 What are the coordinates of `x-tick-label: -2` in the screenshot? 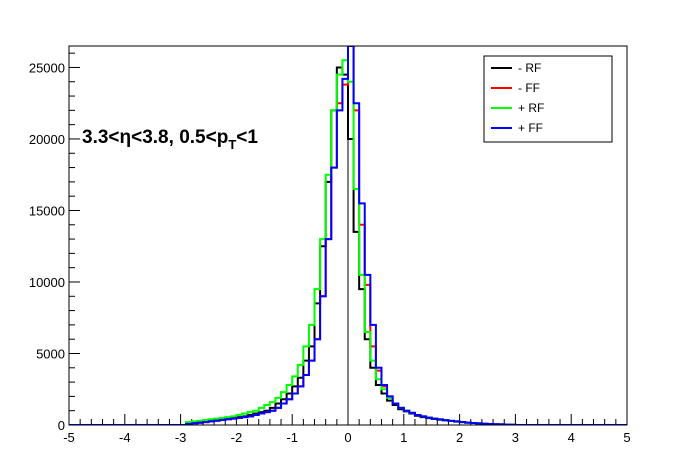 It's located at (237, 437).